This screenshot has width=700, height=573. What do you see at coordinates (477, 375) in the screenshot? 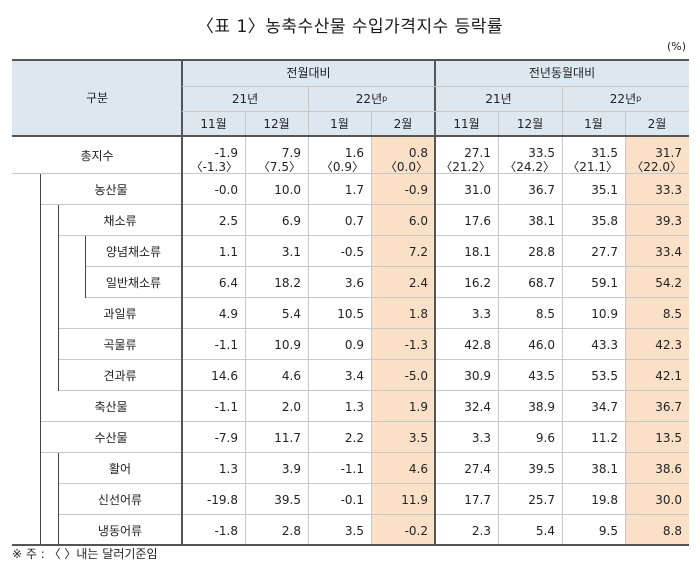
I see `value-cell: 30.9` at bounding box center [477, 375].